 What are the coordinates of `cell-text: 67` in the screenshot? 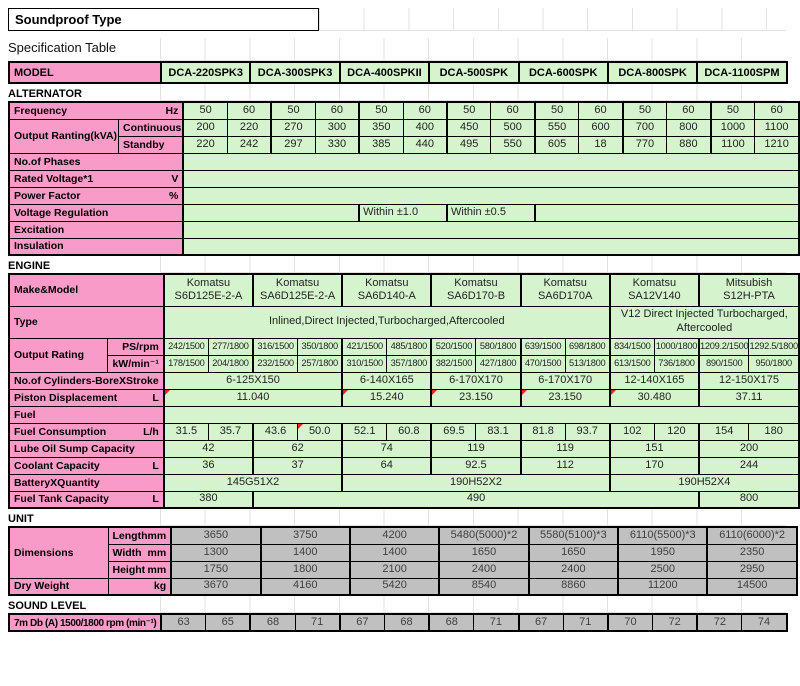 It's located at (541, 621).